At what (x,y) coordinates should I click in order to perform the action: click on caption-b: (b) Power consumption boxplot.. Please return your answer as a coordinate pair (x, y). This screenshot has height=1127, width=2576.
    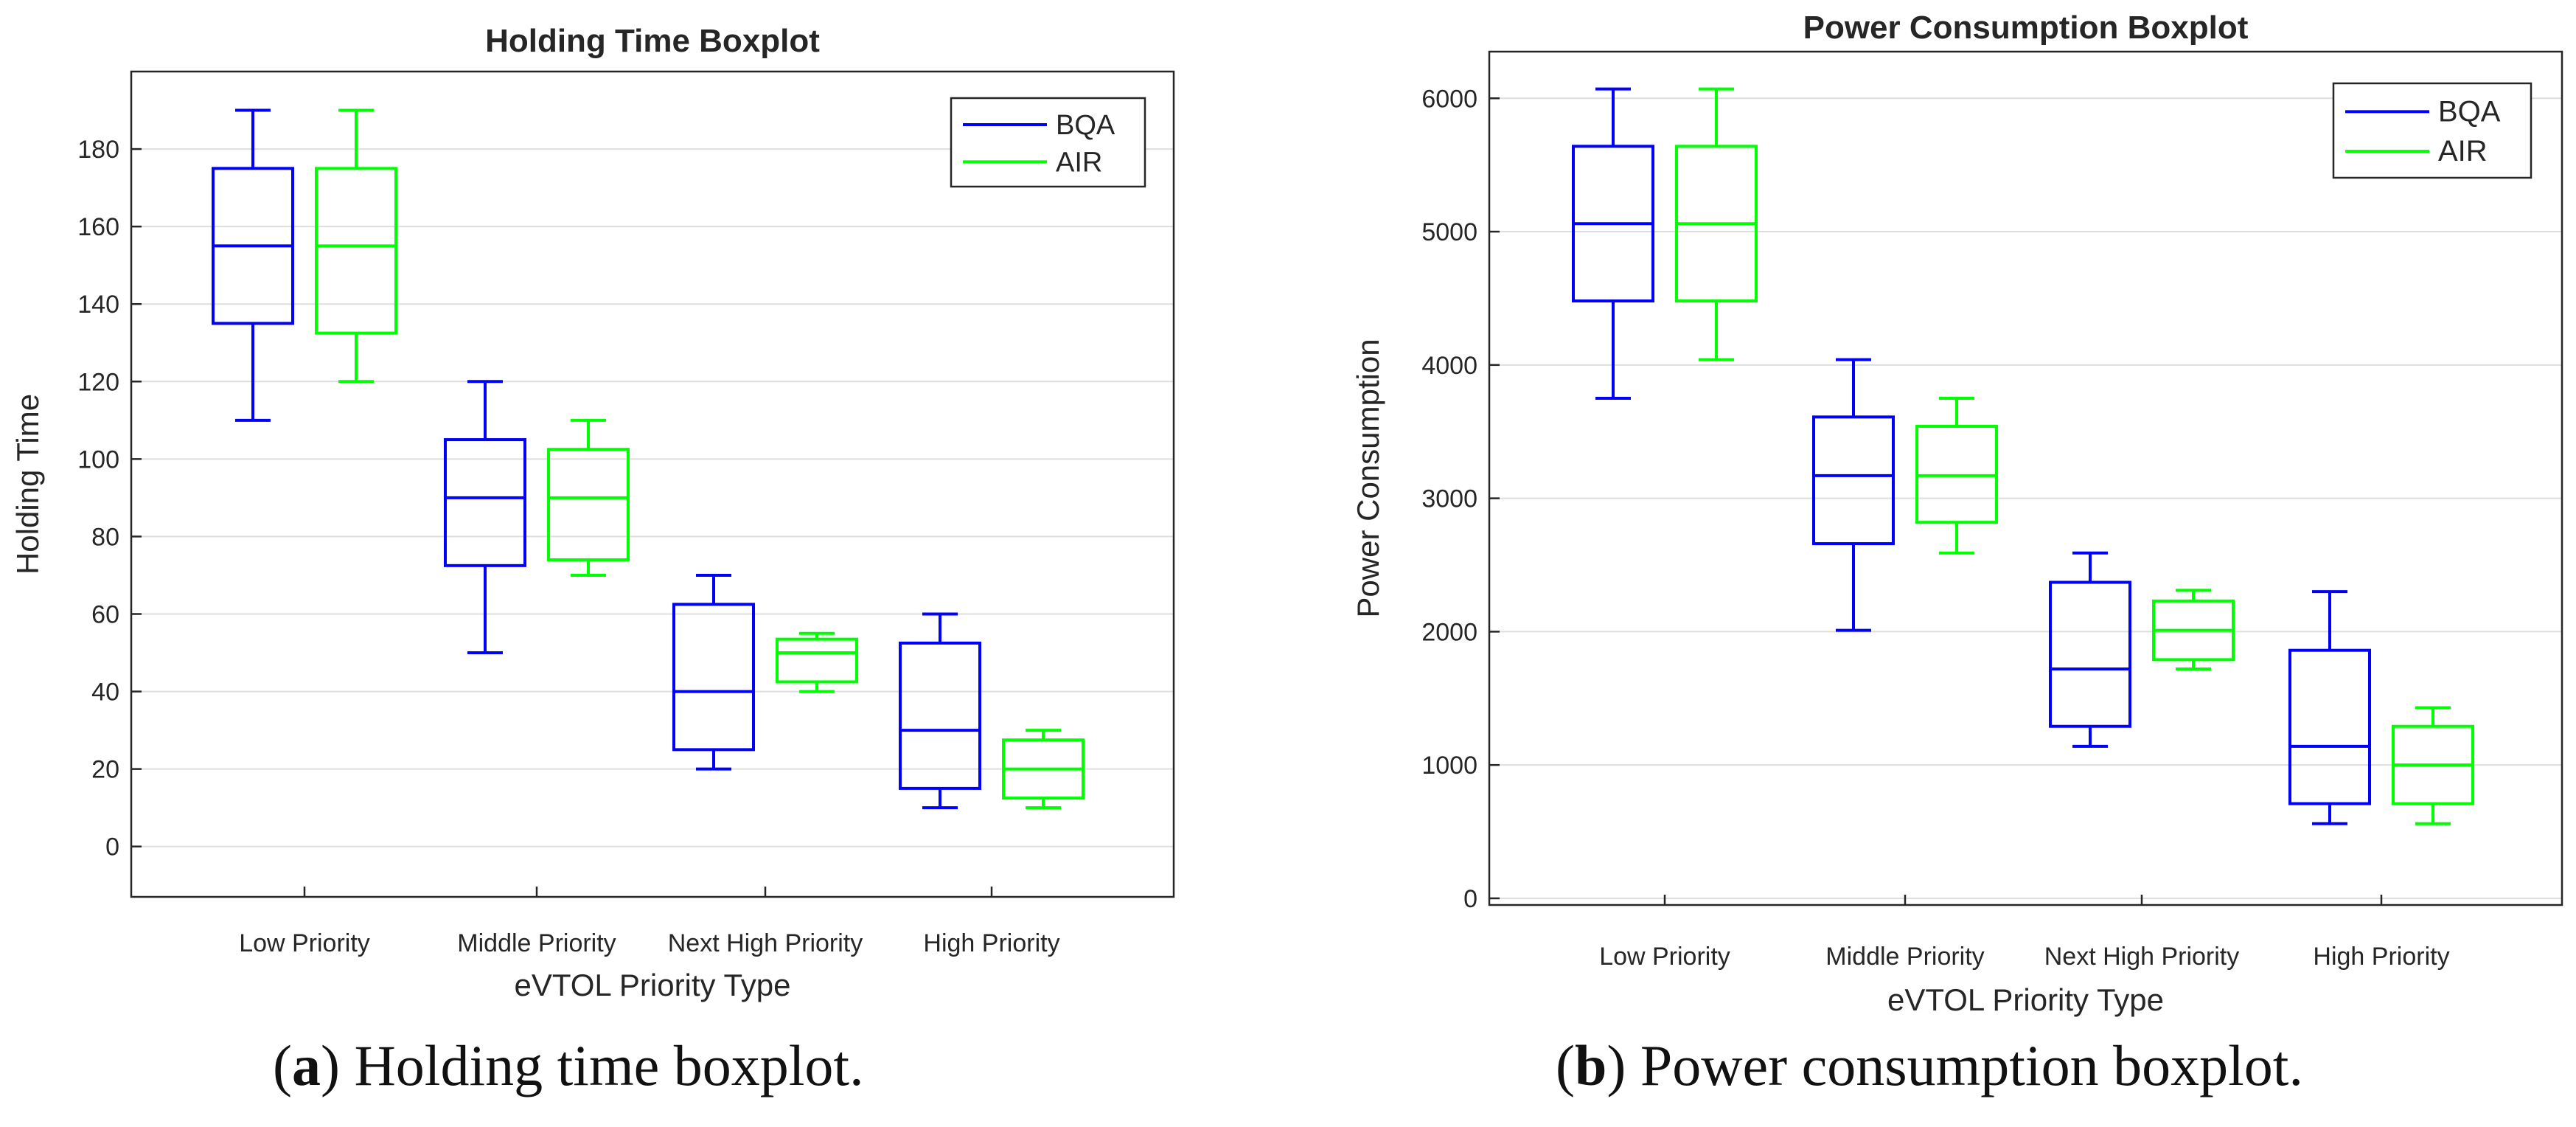
    Looking at the image, I should click on (1929, 1065).